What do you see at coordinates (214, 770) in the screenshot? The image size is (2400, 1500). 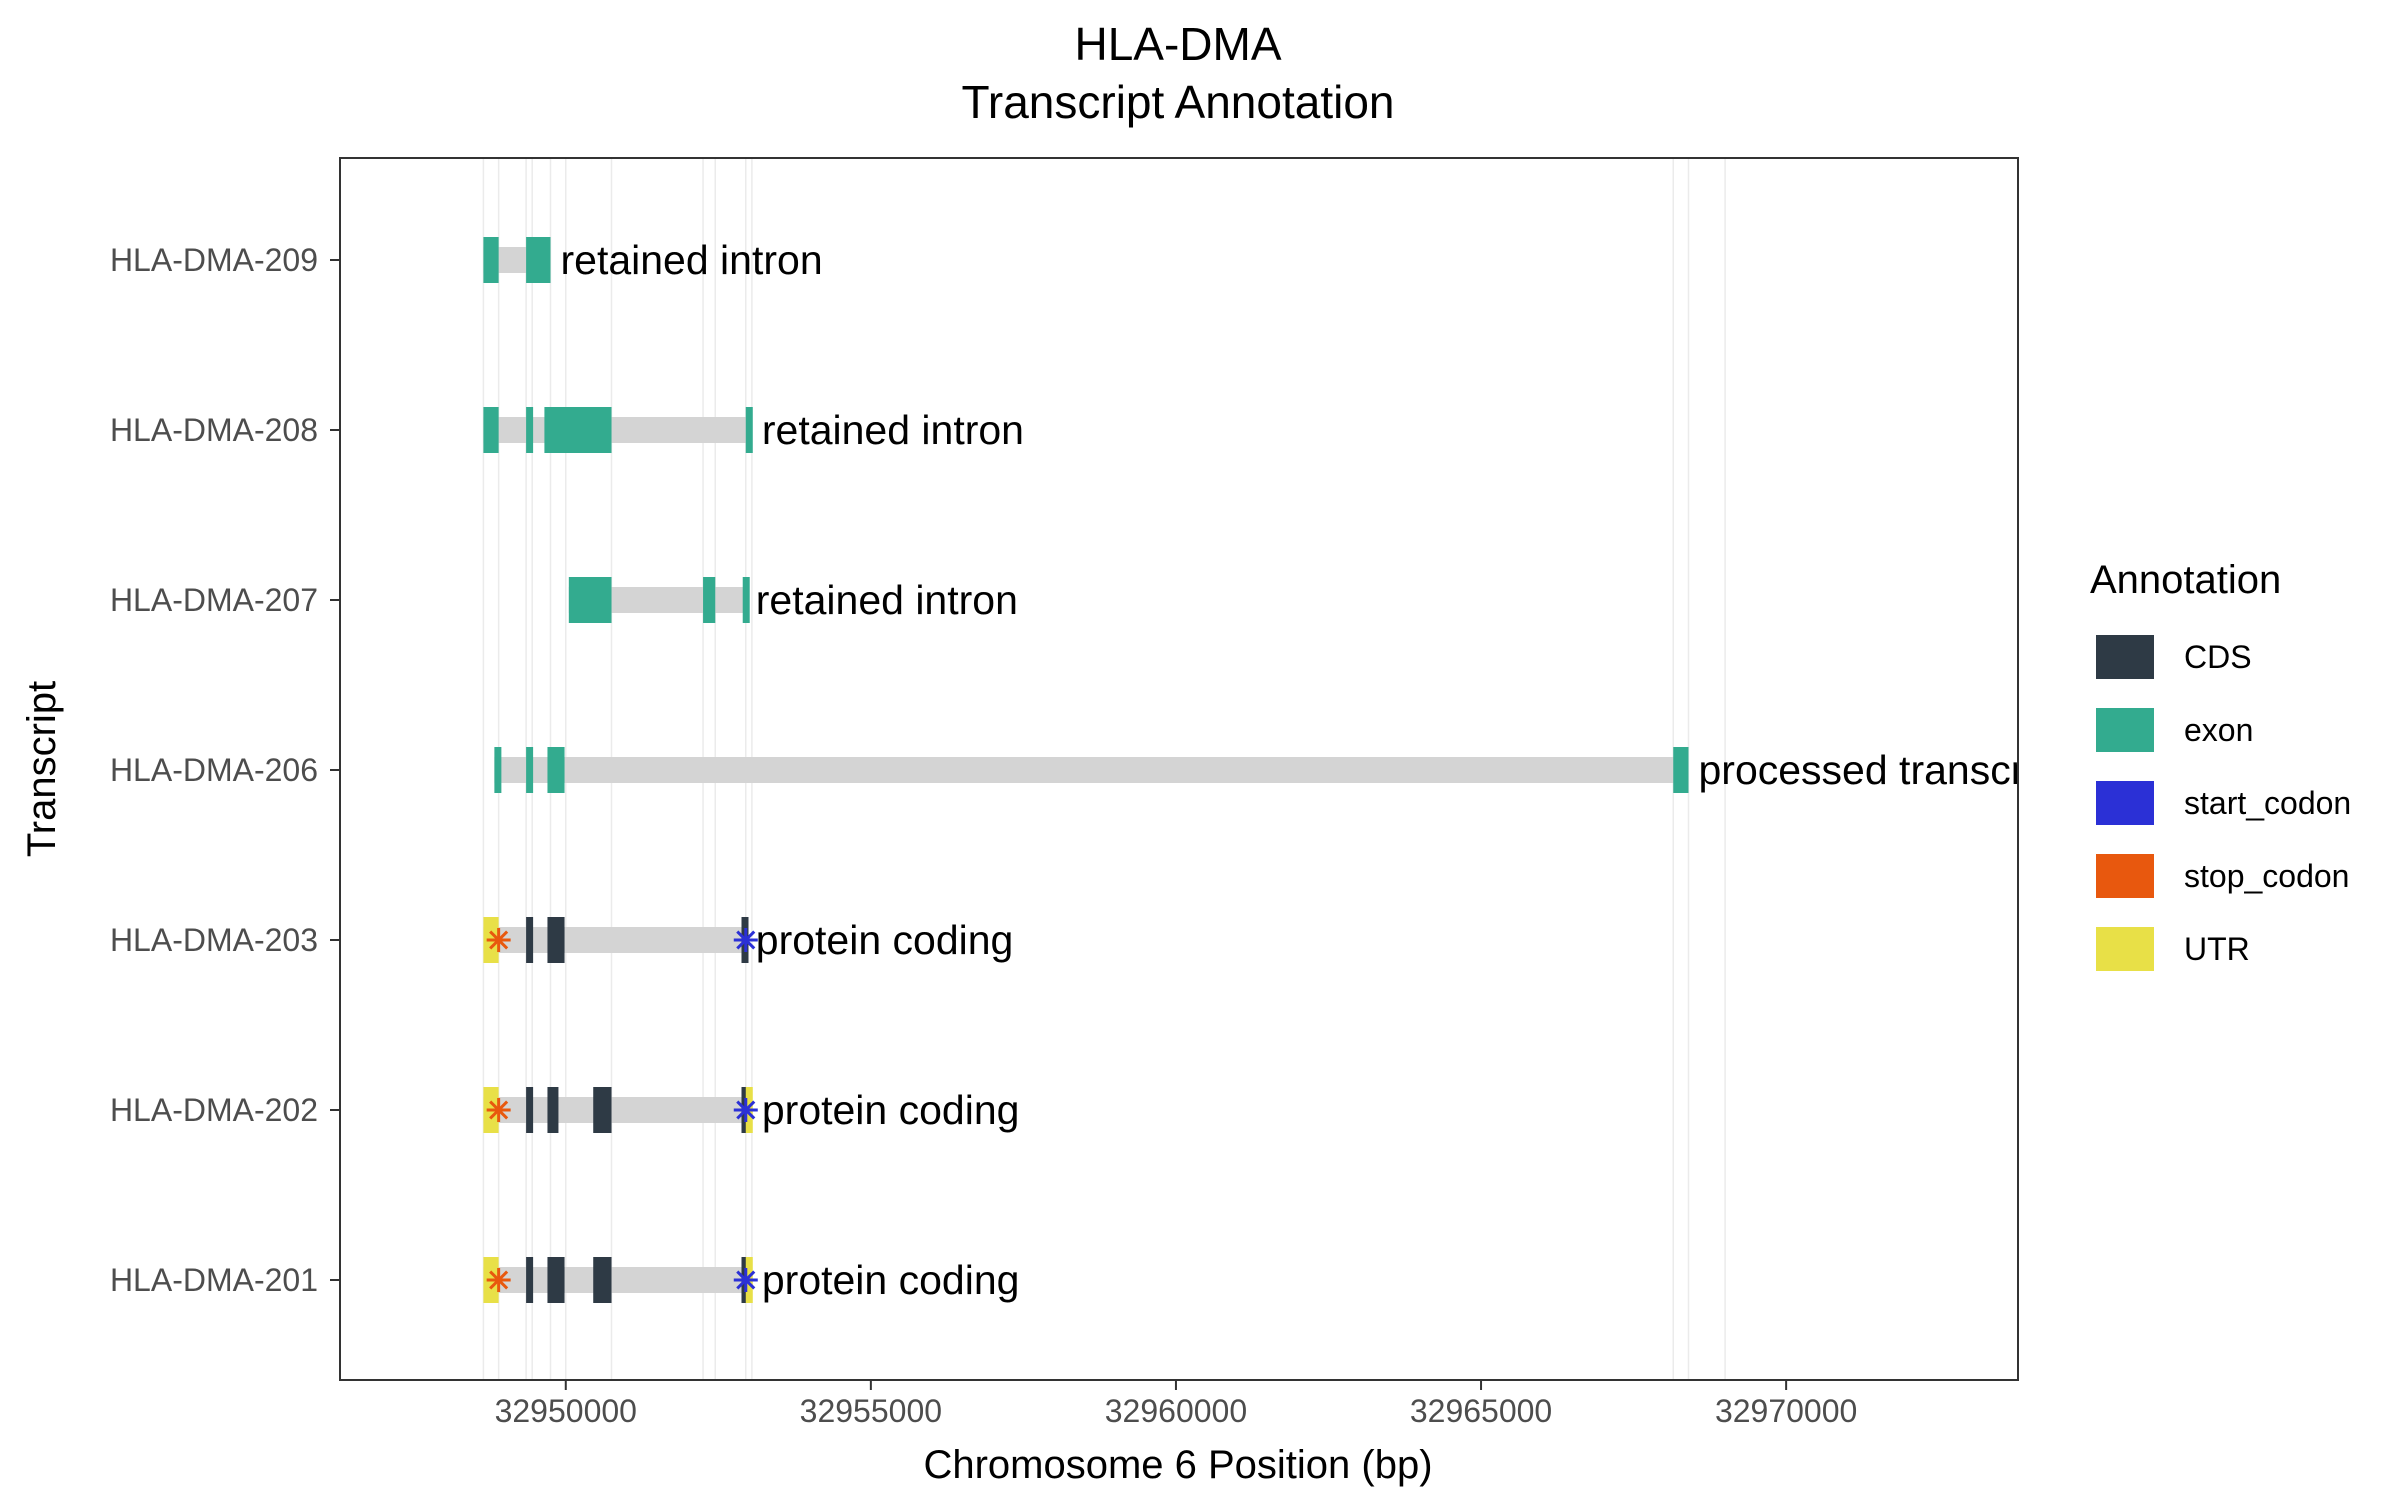 I see `y-tick-label: HLA-DMA-206` at bounding box center [214, 770].